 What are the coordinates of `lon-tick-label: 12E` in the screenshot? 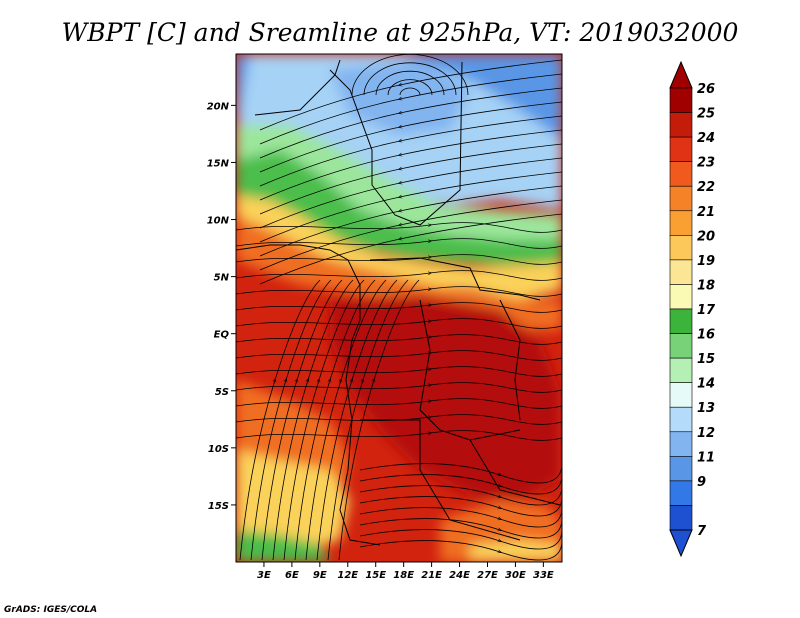 It's located at (347, 575).